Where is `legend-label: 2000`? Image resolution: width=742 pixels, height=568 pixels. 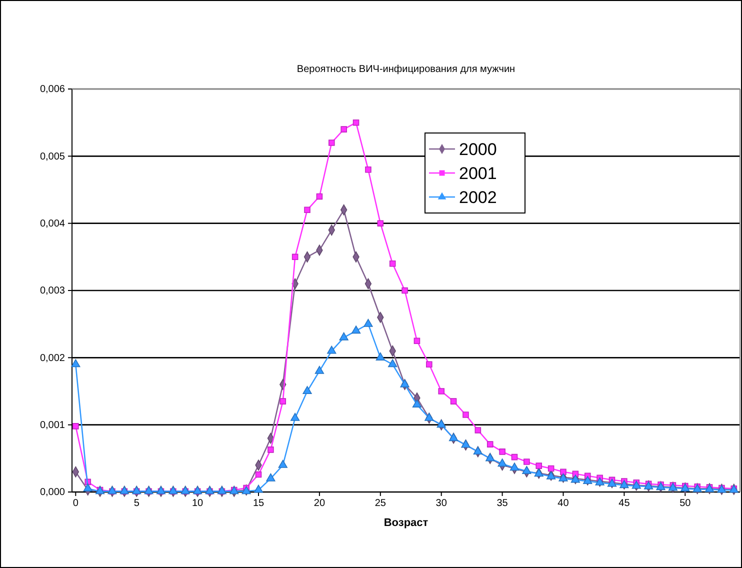
legend-label: 2000 is located at coordinates (478, 149).